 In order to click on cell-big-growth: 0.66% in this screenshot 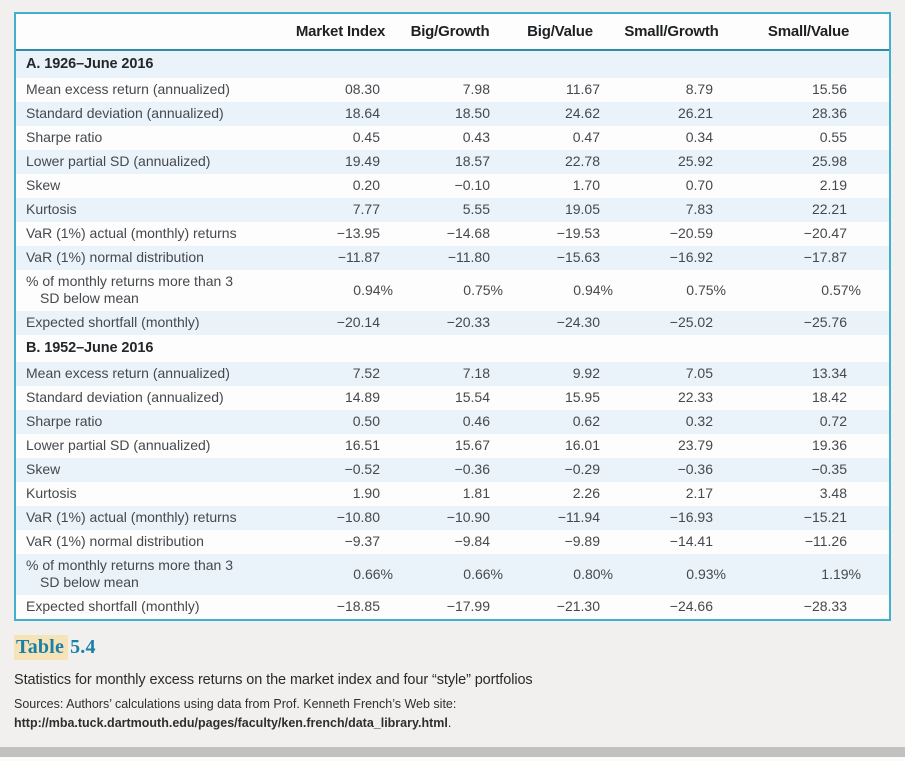, I will do `click(483, 573)`.